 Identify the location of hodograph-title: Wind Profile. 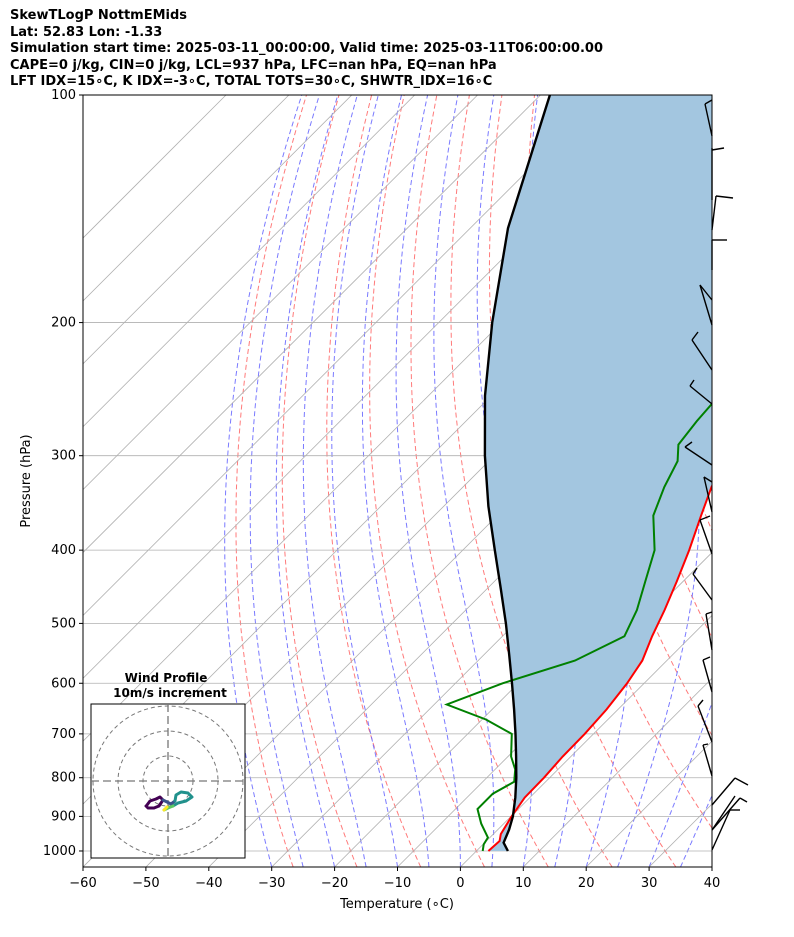
(166, 678).